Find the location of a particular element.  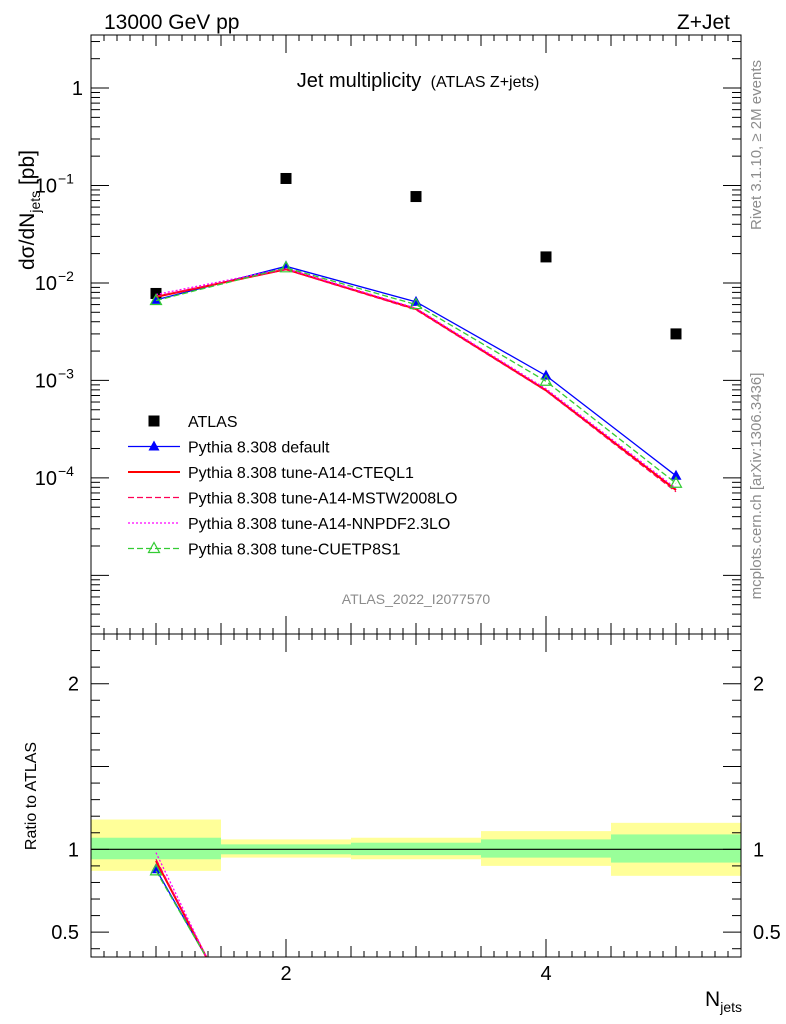

ylabel-sub: jets is located at coordinates (35, 202).